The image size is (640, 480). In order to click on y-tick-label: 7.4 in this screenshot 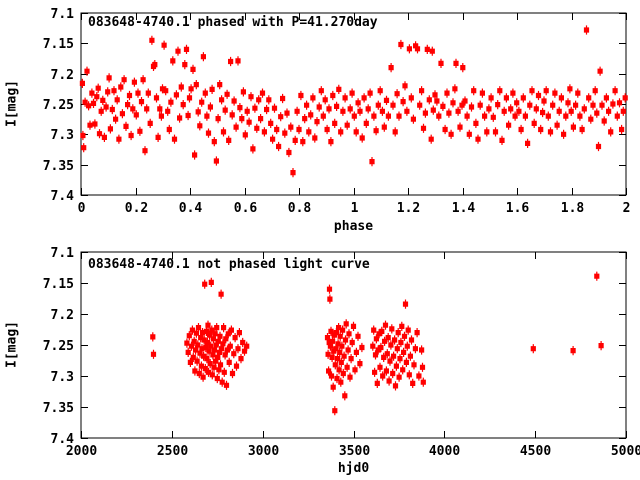, I will do `click(63, 196)`.